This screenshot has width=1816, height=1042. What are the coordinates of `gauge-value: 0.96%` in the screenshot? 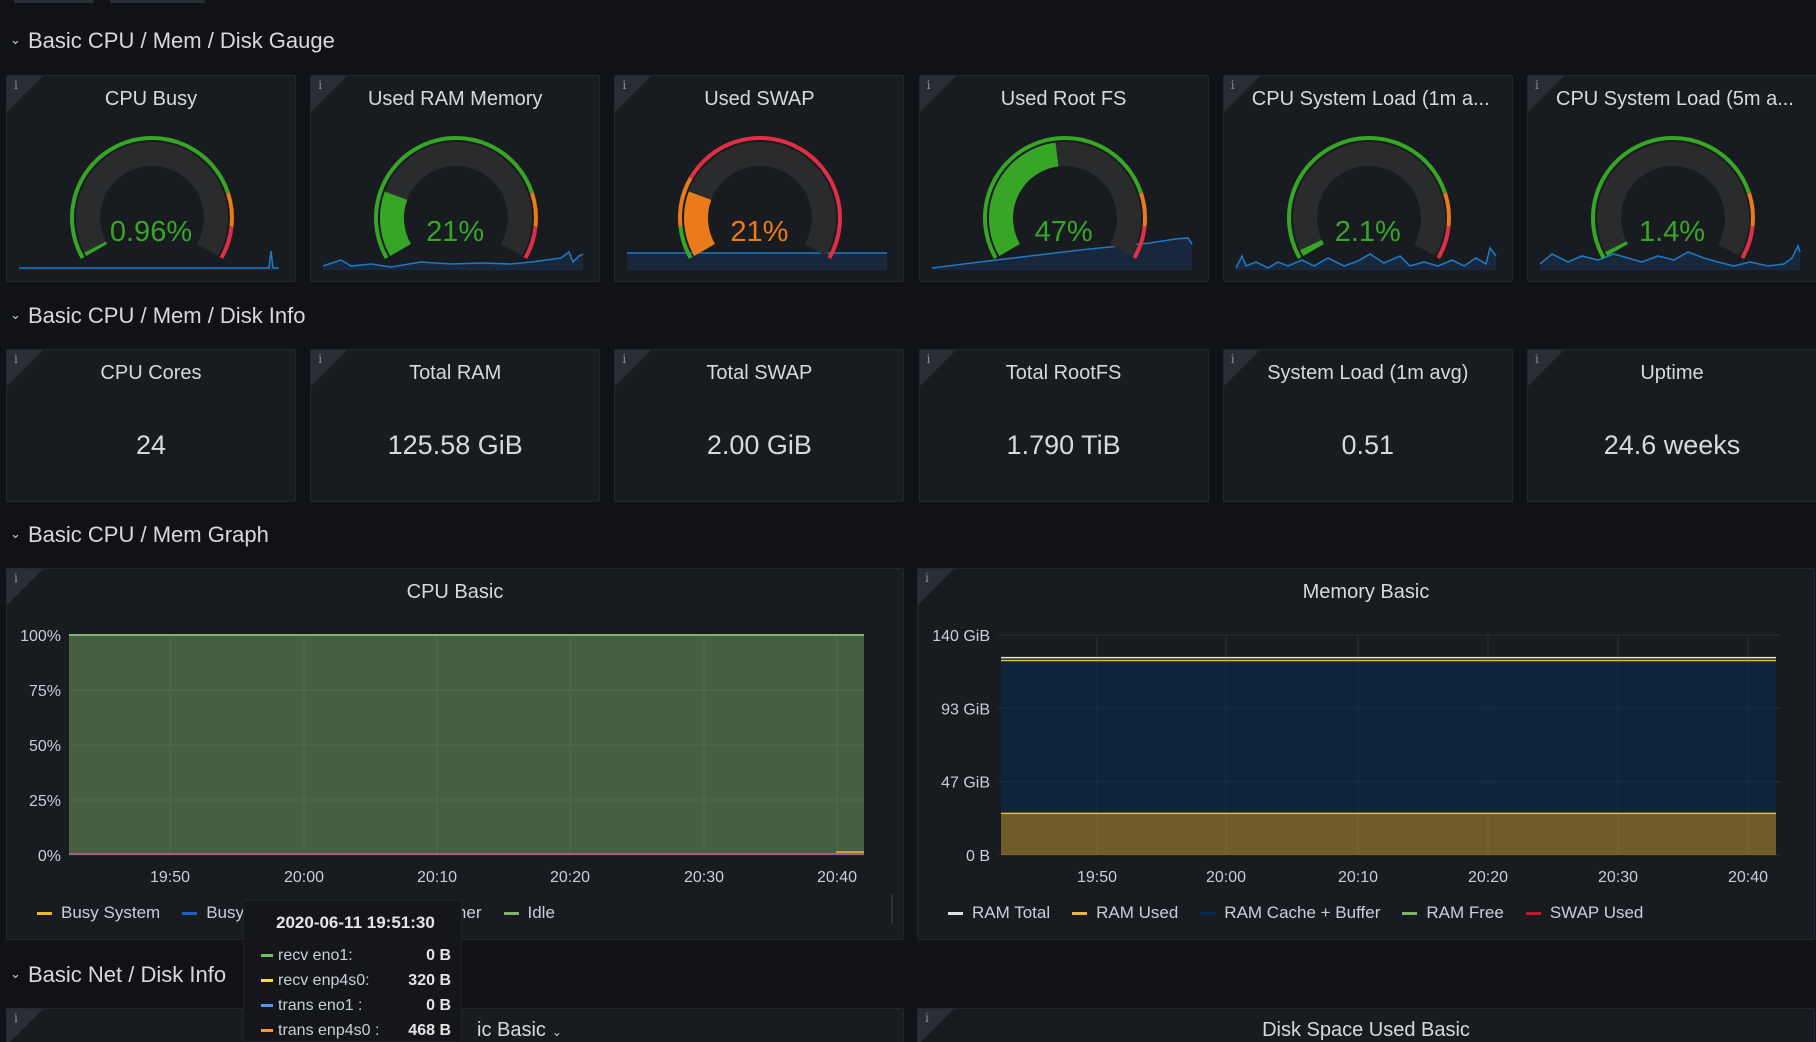 It's located at (151, 232).